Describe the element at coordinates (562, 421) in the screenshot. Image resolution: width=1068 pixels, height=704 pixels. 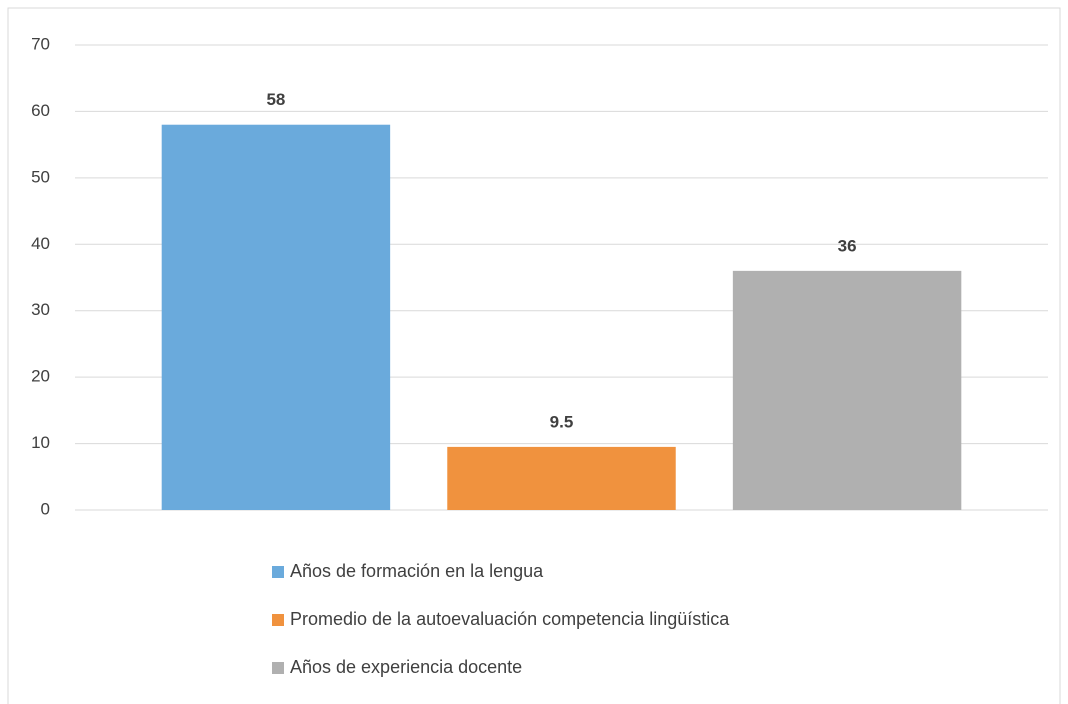
I see `data-label: 9.5` at that location.